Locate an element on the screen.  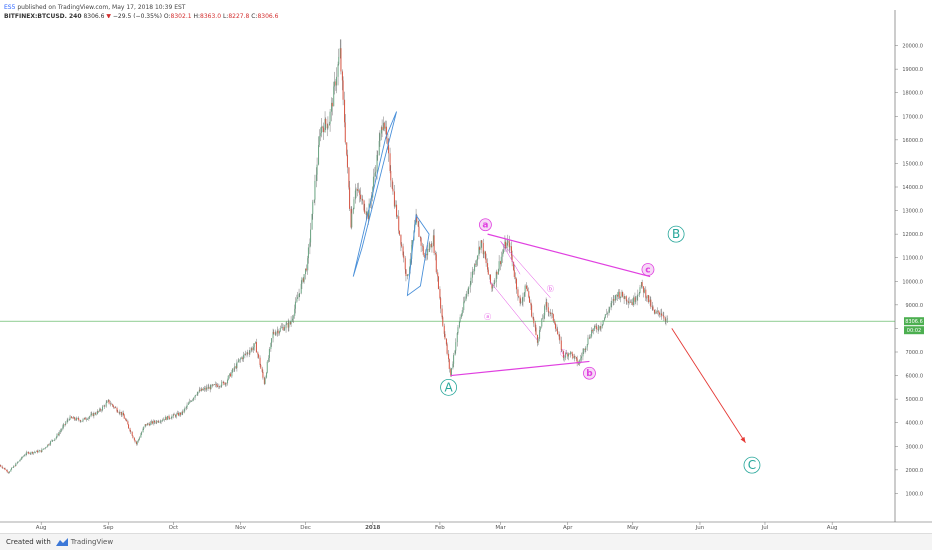
x-tick-label: Nov is located at coordinates (240, 528).